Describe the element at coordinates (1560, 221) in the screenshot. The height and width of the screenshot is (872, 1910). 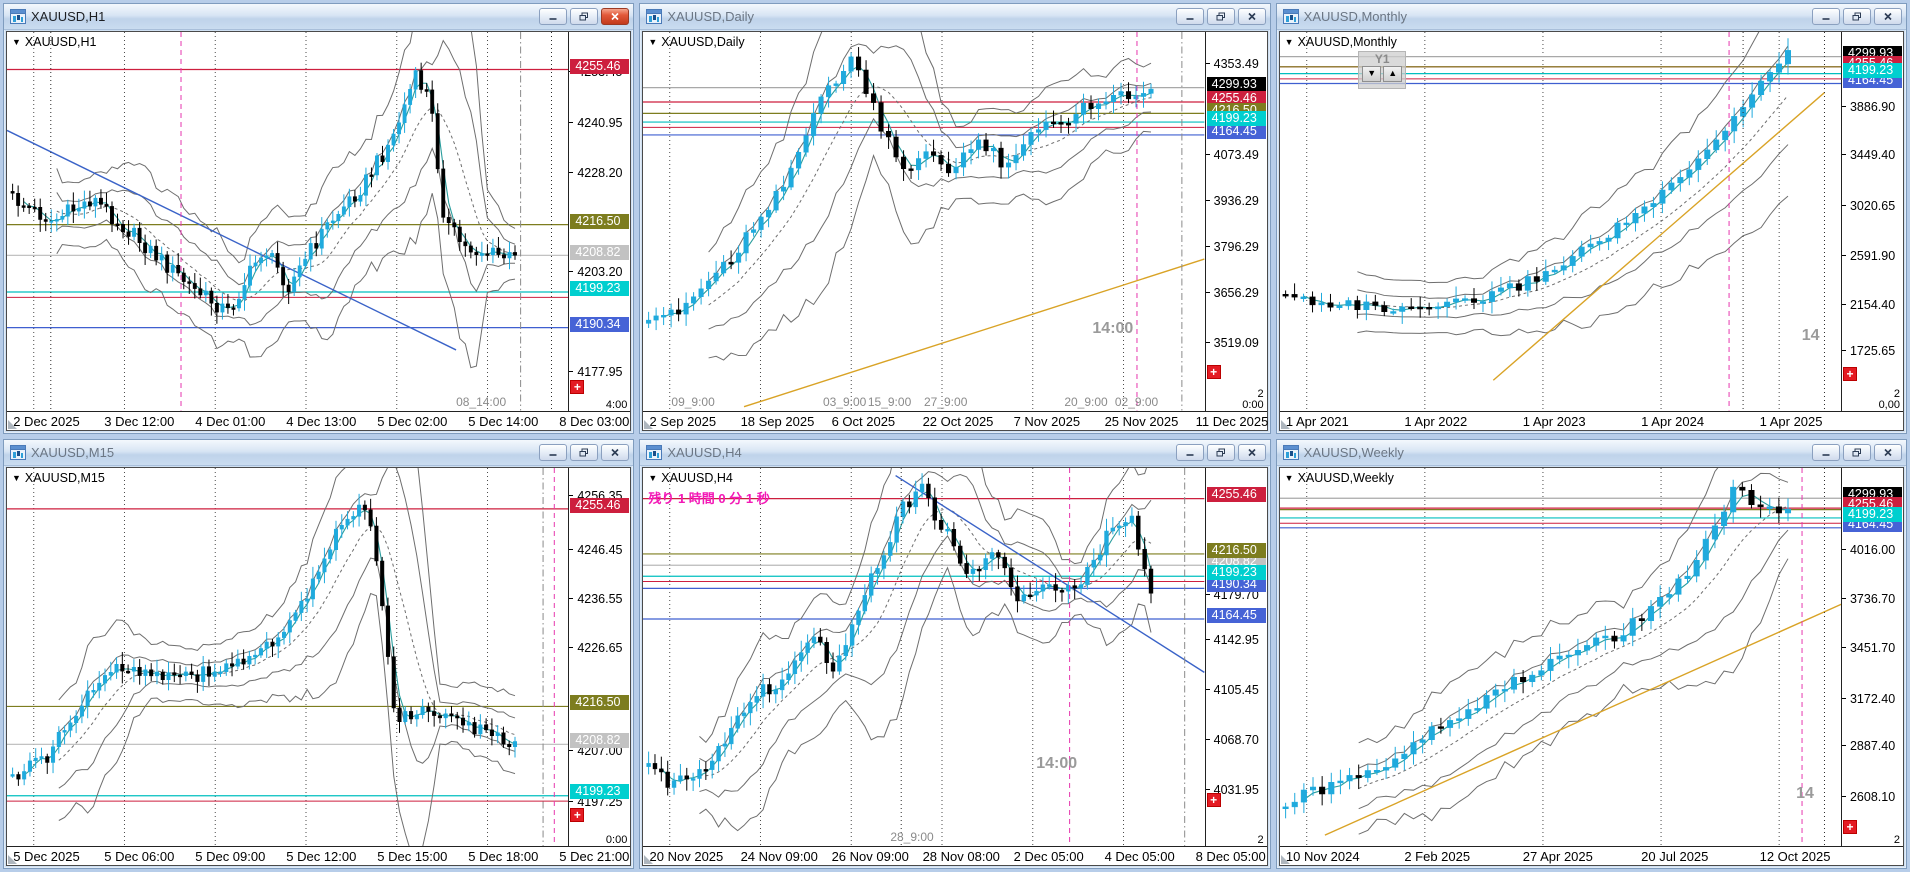
I see `chart-plot-area: ▼ XAUUSD,Monthly Y1 ▼ ▲ 14` at that location.